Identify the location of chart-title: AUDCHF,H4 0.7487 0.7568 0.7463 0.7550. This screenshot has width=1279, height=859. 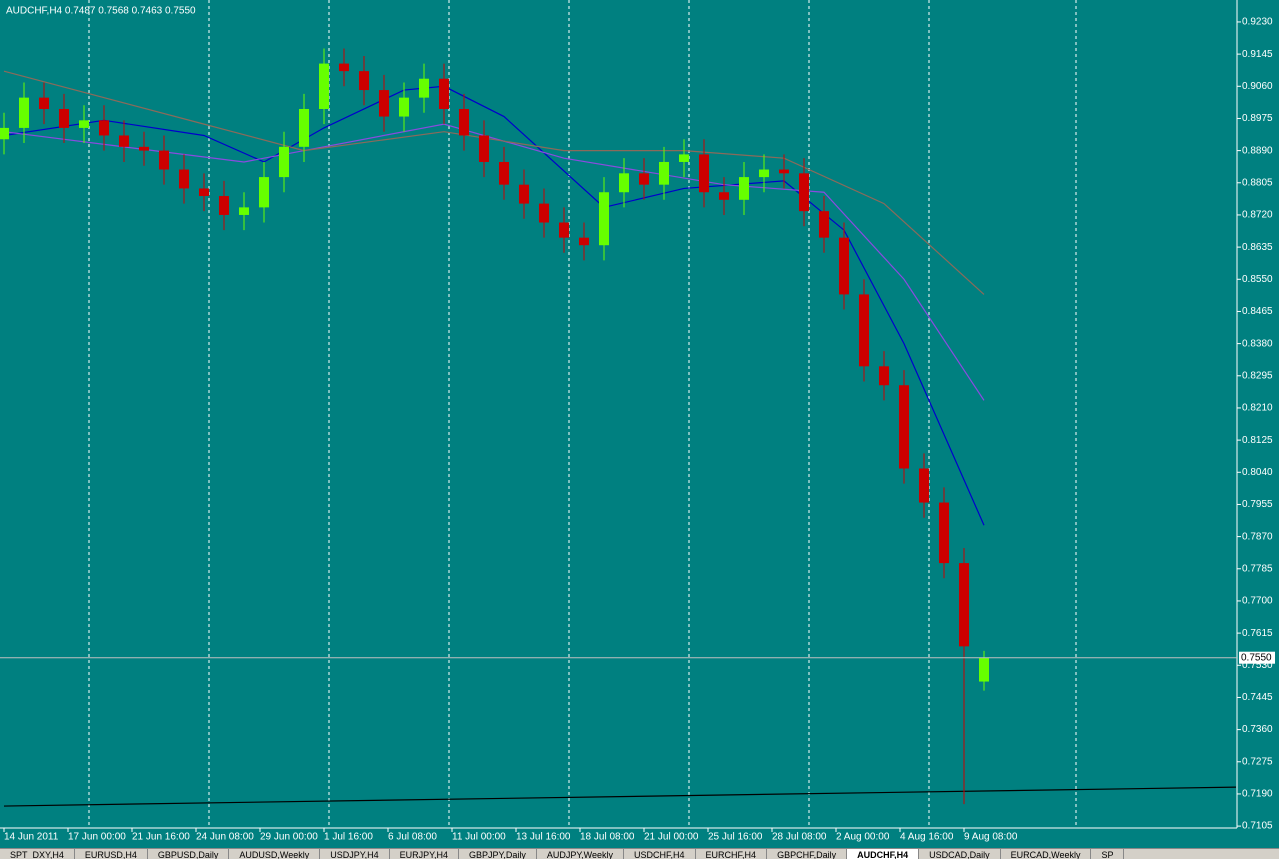
(101, 11).